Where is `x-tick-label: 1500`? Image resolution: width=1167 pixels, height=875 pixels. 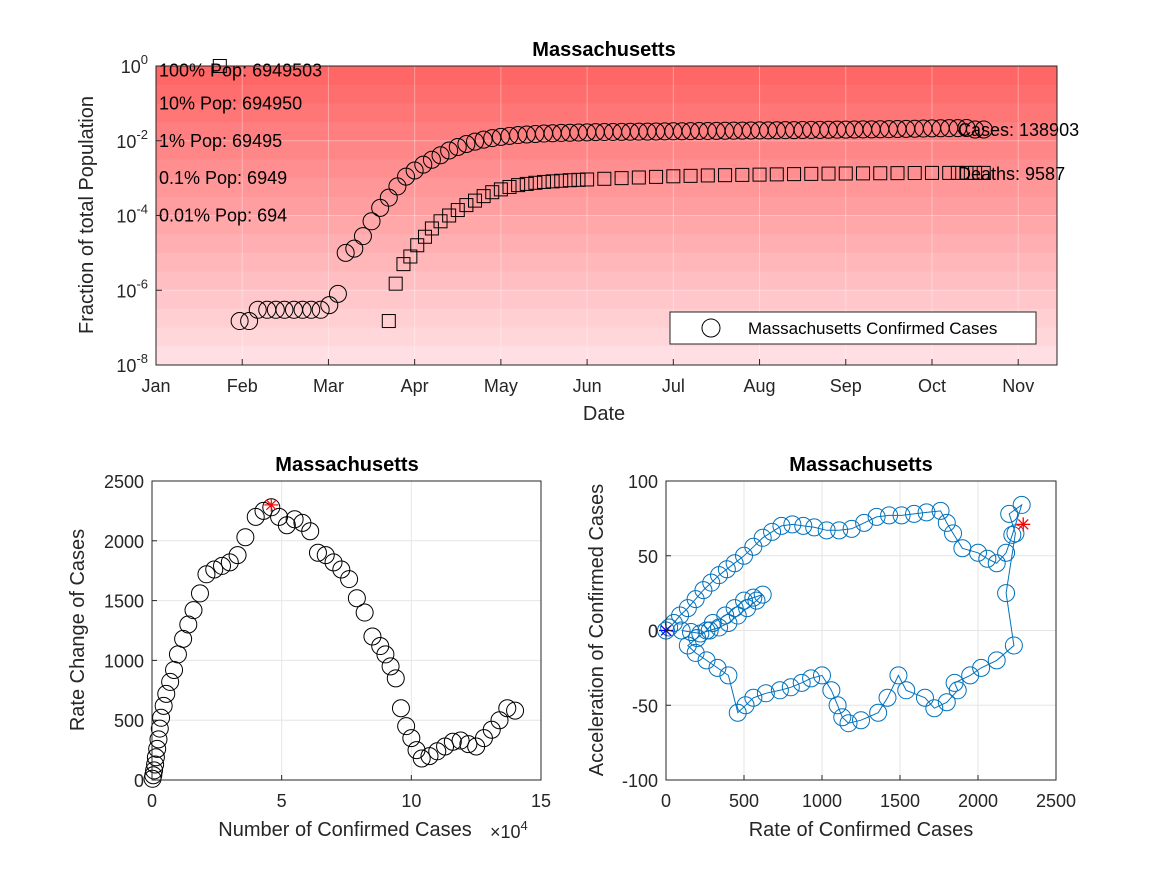
x-tick-label: 1500 is located at coordinates (900, 801).